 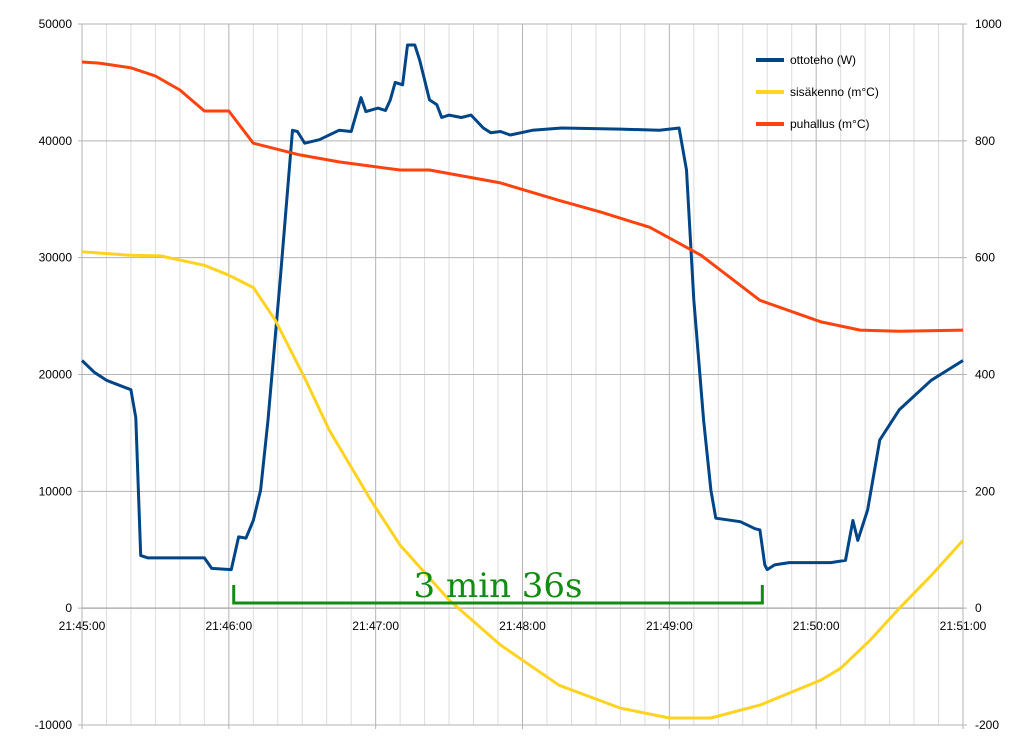 What do you see at coordinates (823, 60) in the screenshot?
I see `legend-label: ottoteho (W)` at bounding box center [823, 60].